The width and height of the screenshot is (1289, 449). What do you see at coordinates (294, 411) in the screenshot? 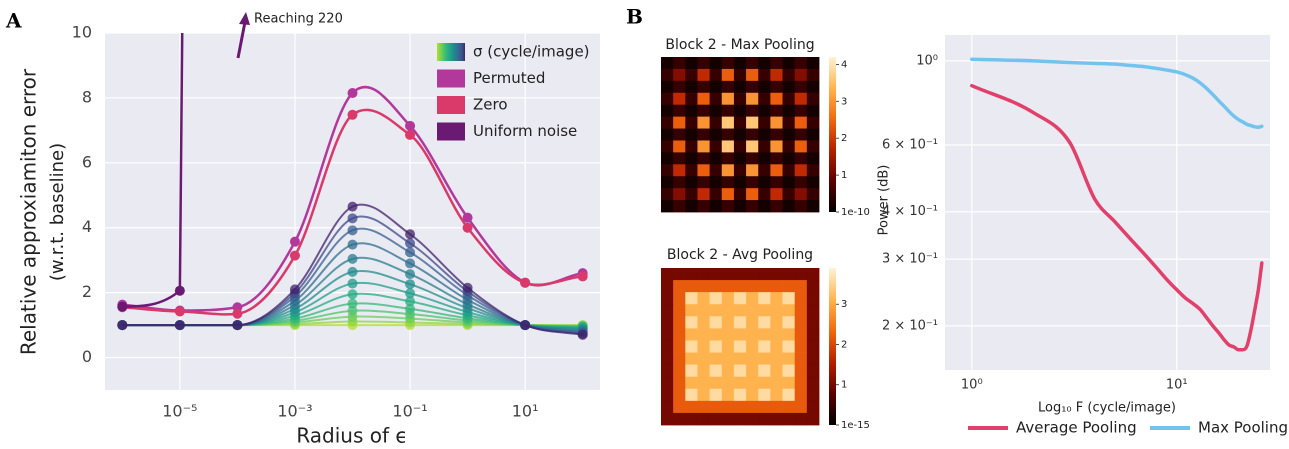
I see `x-tick-label: 10⁻³` at bounding box center [294, 411].